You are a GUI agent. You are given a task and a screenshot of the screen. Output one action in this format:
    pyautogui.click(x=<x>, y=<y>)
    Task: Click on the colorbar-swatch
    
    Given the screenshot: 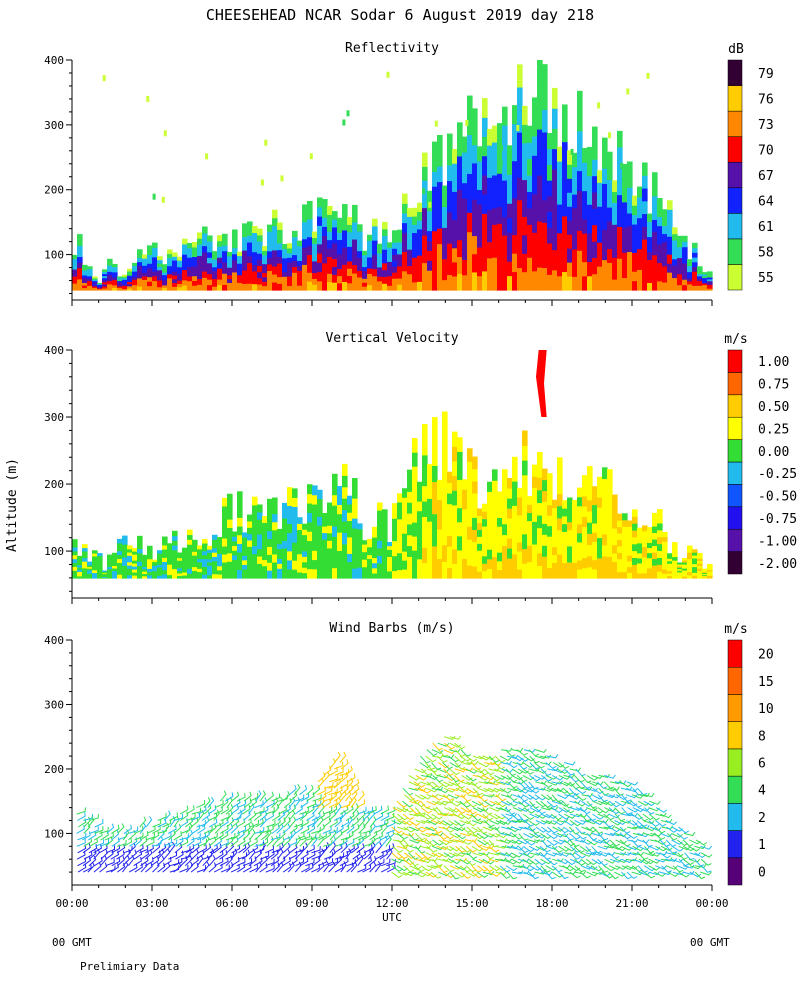 What is the action you would take?
    pyautogui.click(x=735, y=518)
    